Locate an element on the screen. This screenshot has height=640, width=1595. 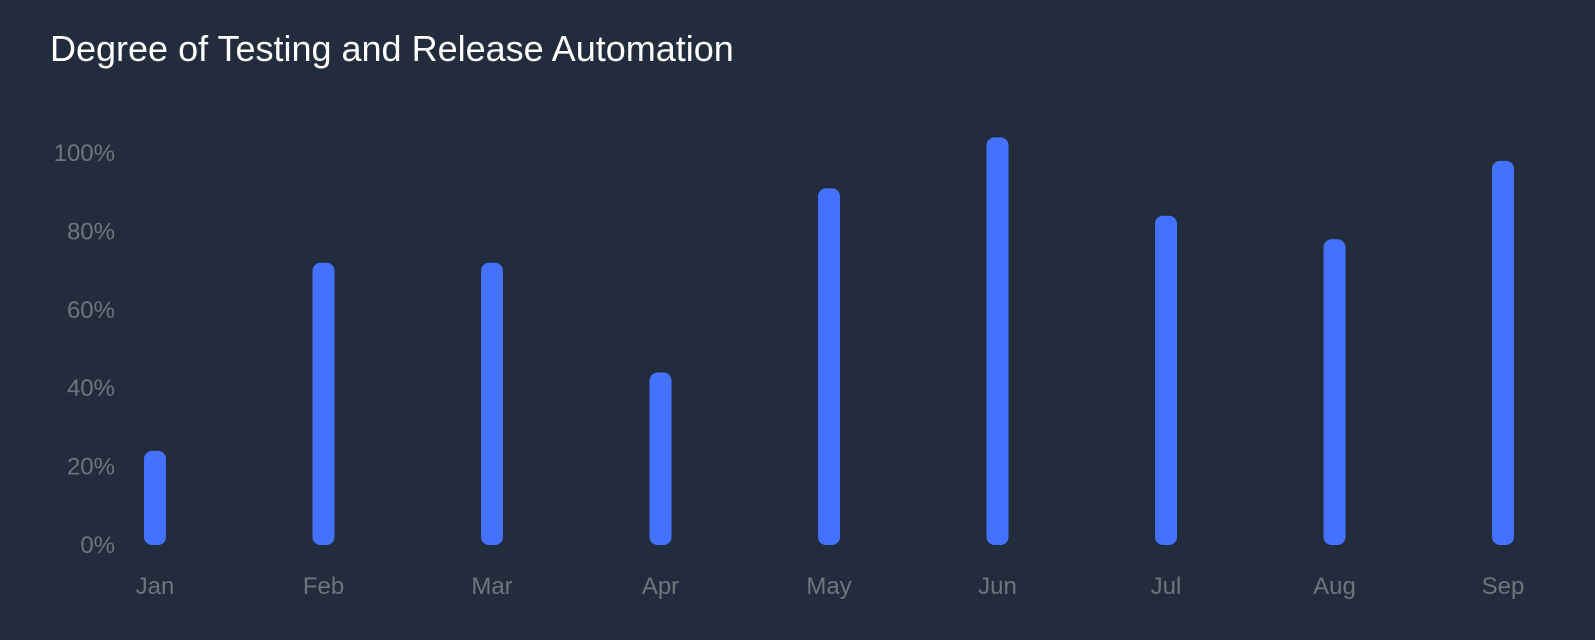
x-tick-label: Mar is located at coordinates (491, 586).